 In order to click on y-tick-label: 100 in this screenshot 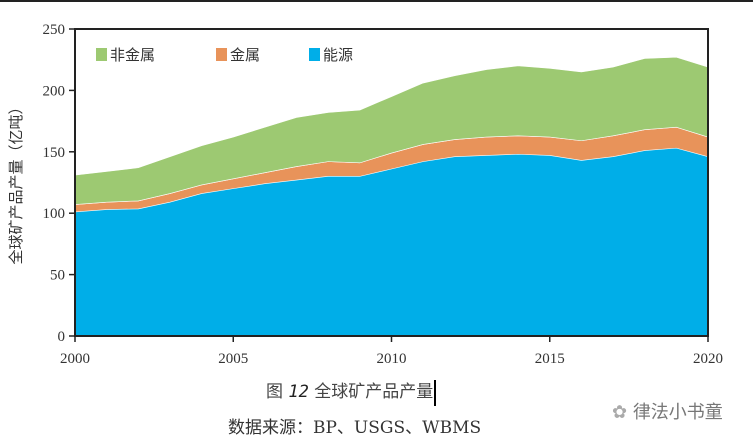, I will do `click(54, 214)`.